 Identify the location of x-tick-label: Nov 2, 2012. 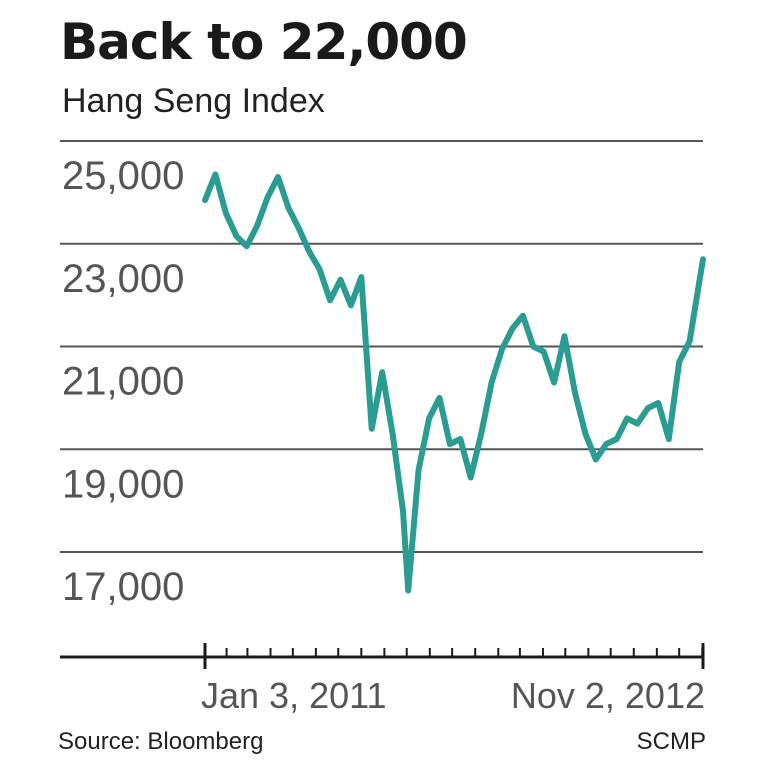
(608, 695).